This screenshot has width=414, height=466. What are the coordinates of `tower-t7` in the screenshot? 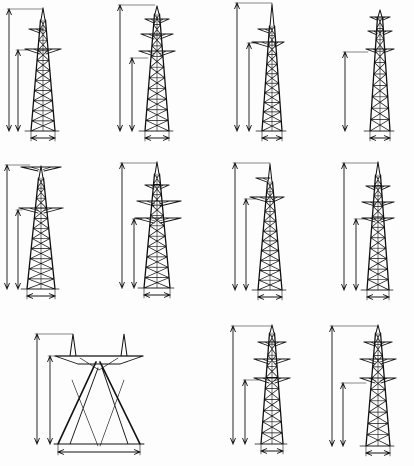 It's located at (260, 231).